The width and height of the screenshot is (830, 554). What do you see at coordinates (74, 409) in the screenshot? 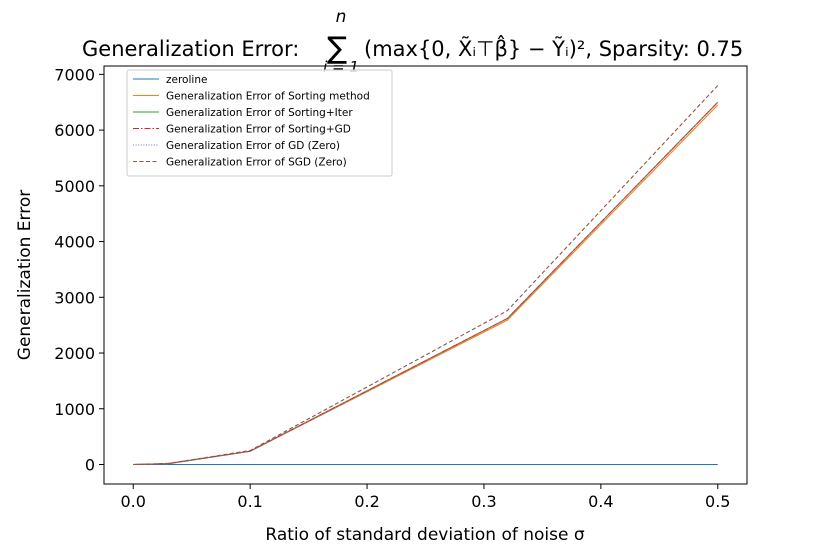
I see `y-tick-label: 1000` at bounding box center [74, 409].